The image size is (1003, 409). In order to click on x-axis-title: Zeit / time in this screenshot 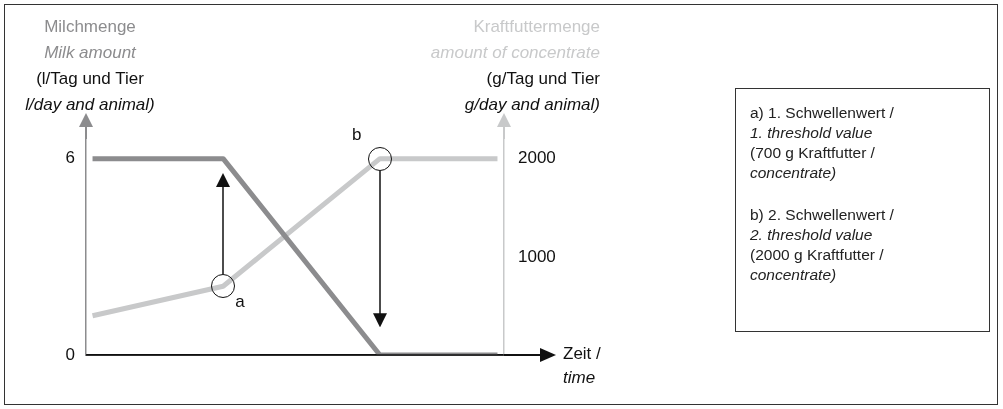, I will do `click(582, 366)`.